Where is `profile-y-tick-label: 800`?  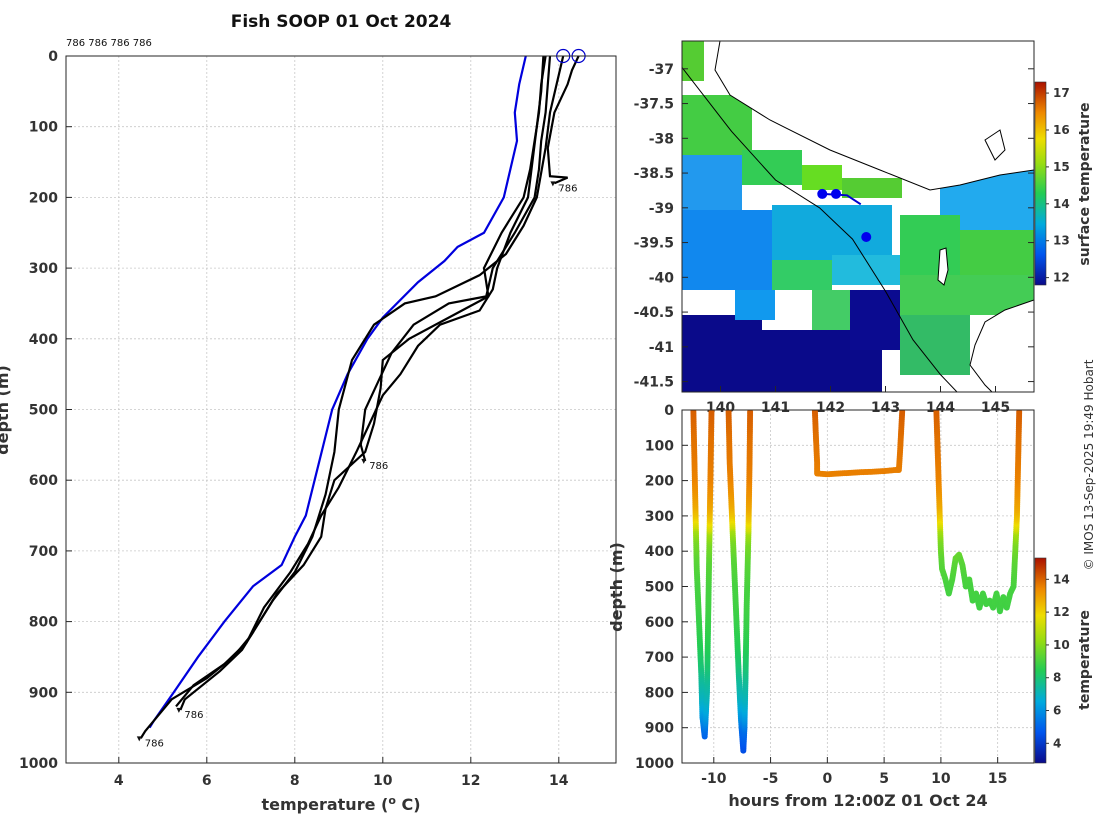
profile-y-tick-label: 800 is located at coordinates (43, 623).